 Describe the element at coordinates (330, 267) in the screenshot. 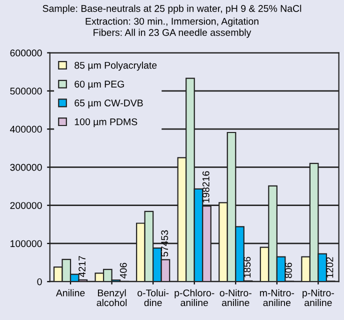

I see `data-label: 1202` at that location.